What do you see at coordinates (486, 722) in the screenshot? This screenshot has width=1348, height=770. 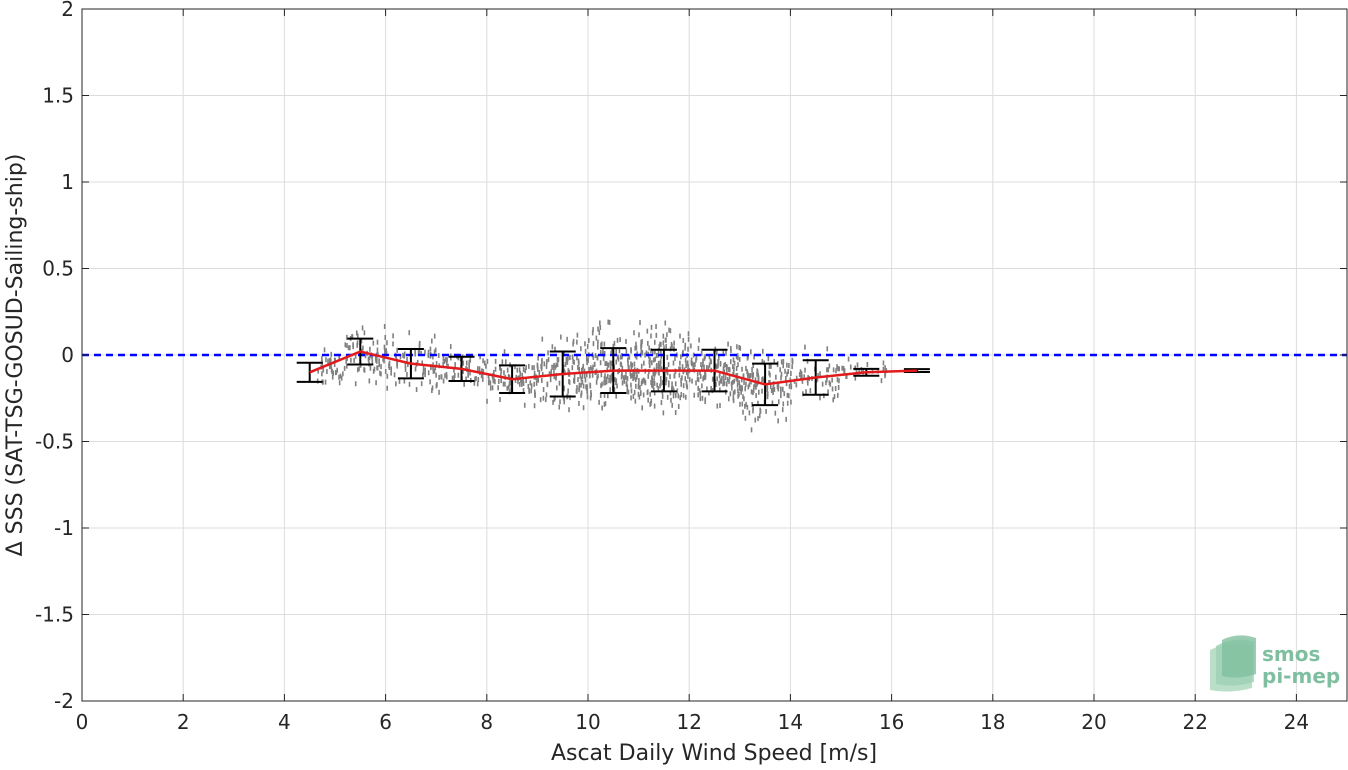 I see `x-tick-label: 8` at bounding box center [486, 722].